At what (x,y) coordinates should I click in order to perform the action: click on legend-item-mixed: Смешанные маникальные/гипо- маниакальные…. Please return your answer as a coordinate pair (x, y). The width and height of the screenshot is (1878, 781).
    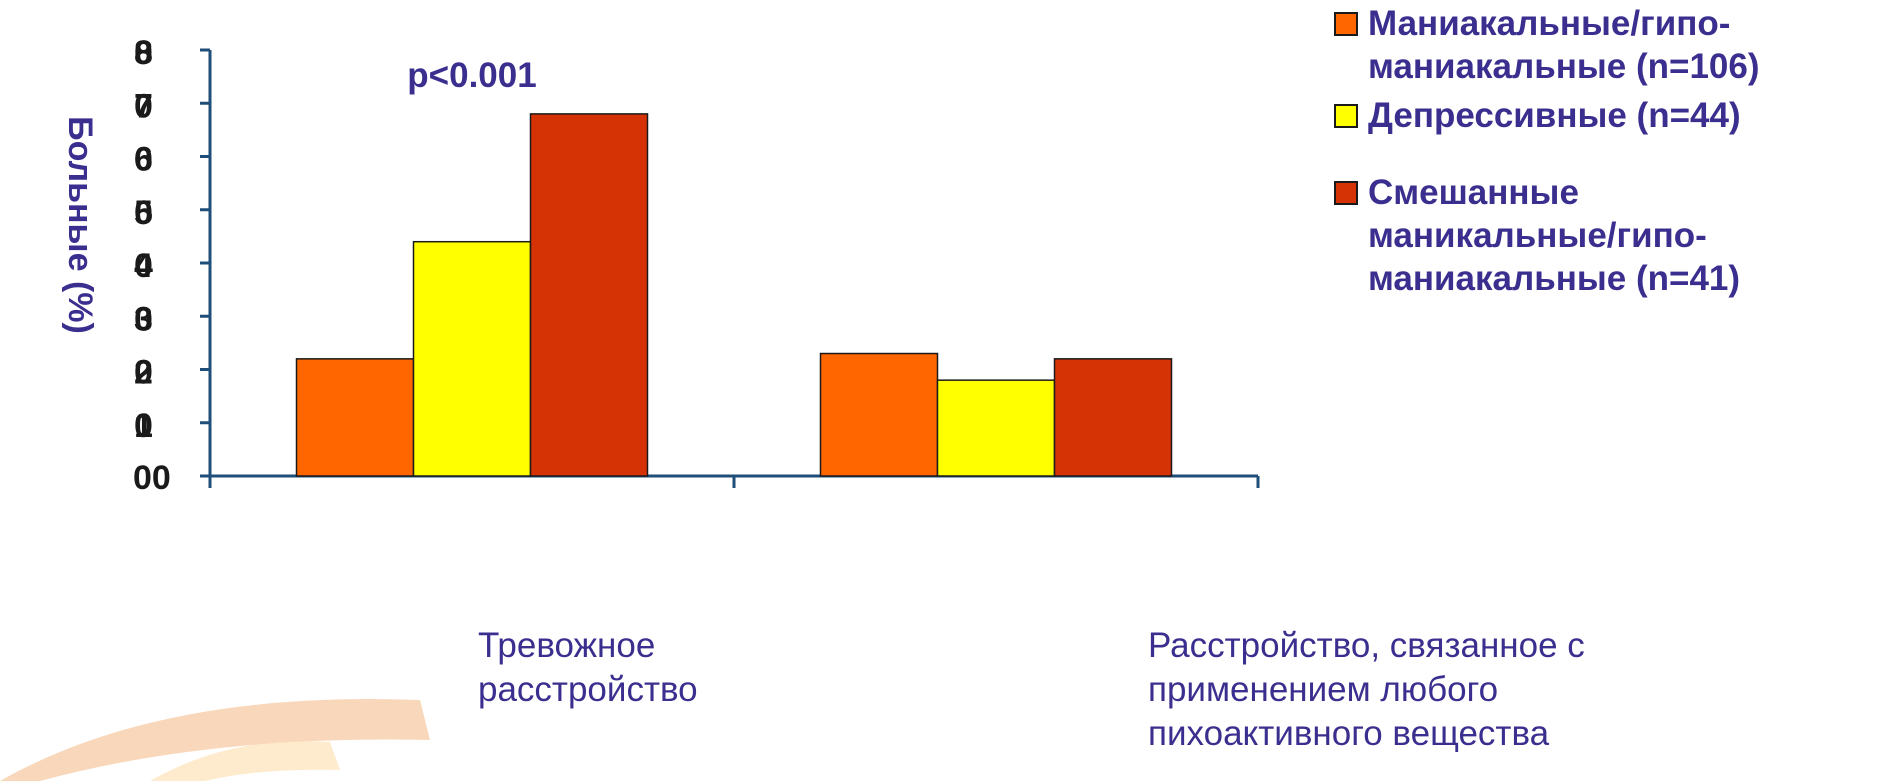
    Looking at the image, I should click on (1606, 235).